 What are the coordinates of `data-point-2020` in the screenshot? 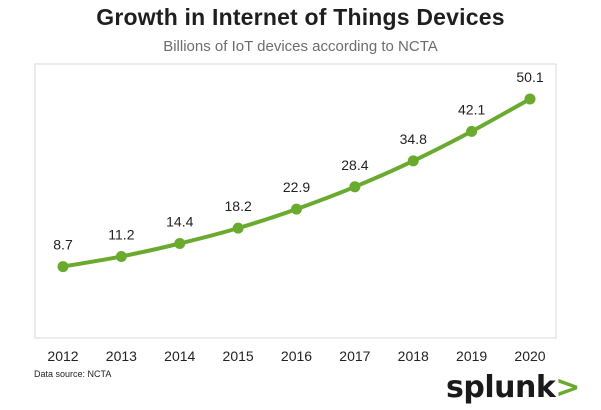 It's located at (530, 99).